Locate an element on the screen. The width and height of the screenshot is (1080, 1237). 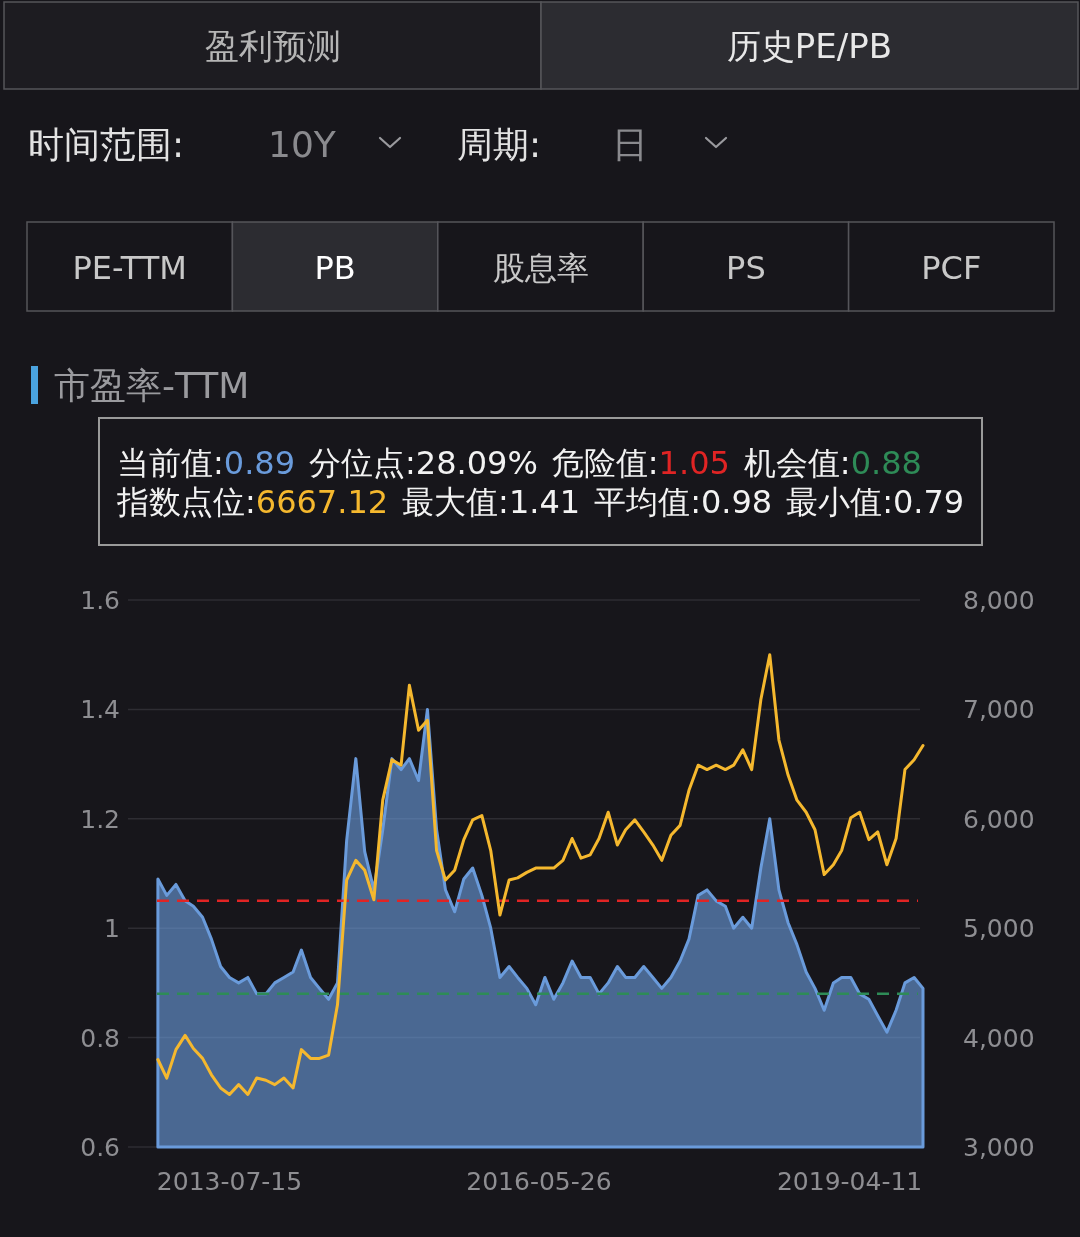
ytick: 0.8 is located at coordinates (100, 1038).